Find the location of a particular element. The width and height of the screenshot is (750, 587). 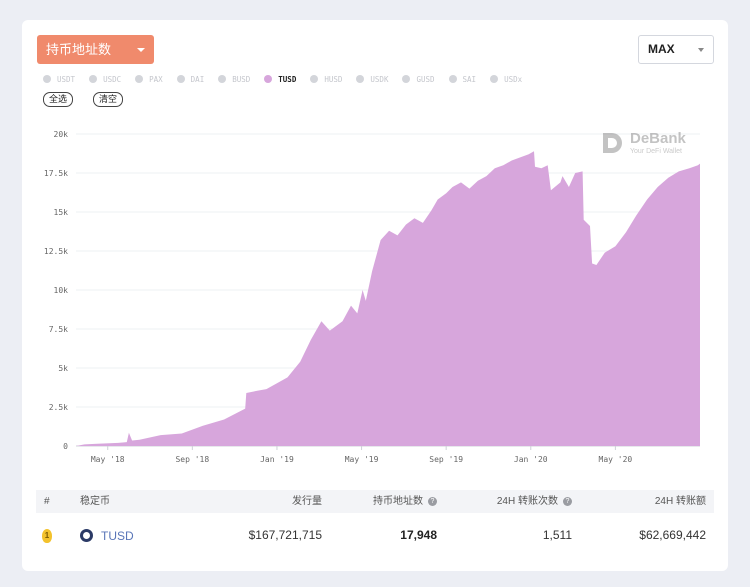

legend-label: USDC is located at coordinates (112, 79).